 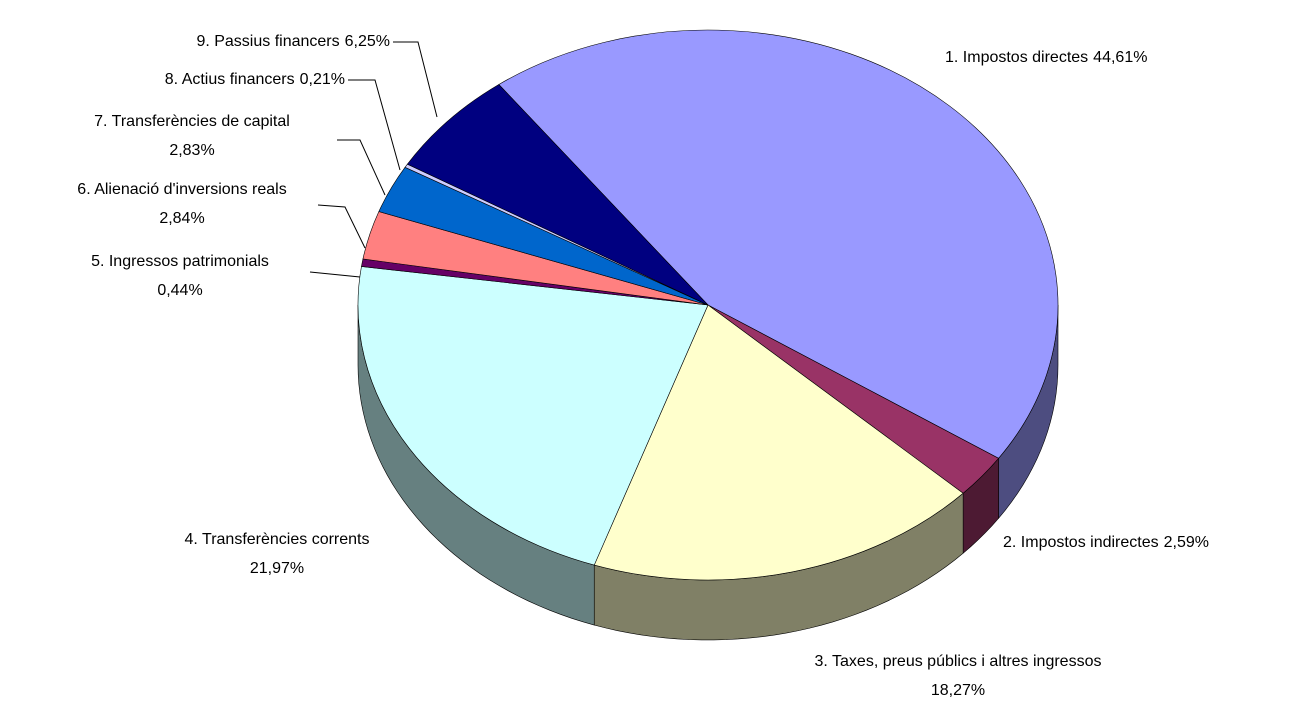 I want to click on slice-value-label: 2,84%, so click(x=181, y=218).